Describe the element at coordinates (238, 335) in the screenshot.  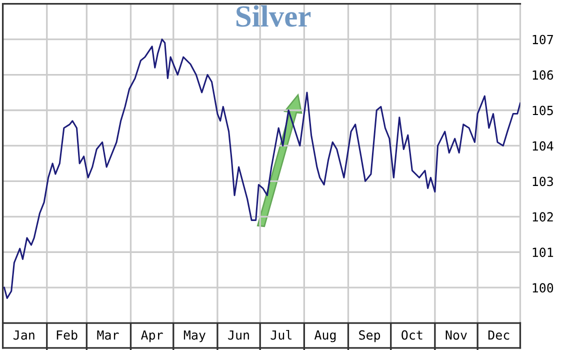
I see `x-tick-label: Jun` at that location.